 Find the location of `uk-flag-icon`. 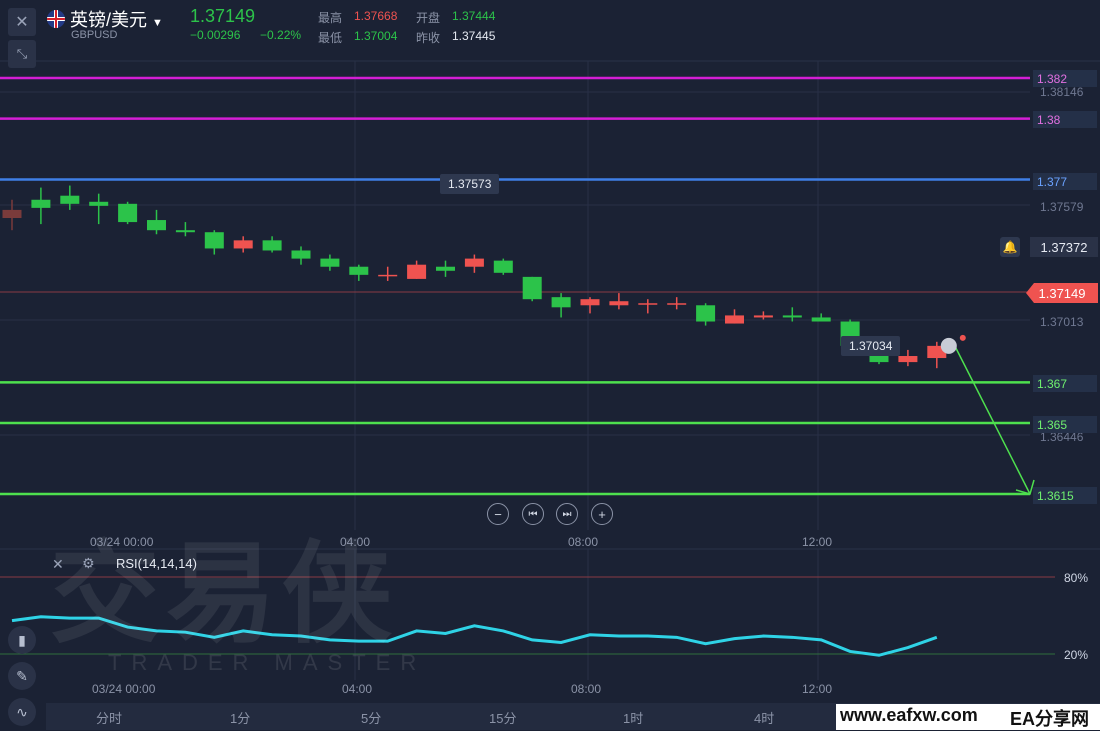

uk-flag-icon is located at coordinates (56, 19).